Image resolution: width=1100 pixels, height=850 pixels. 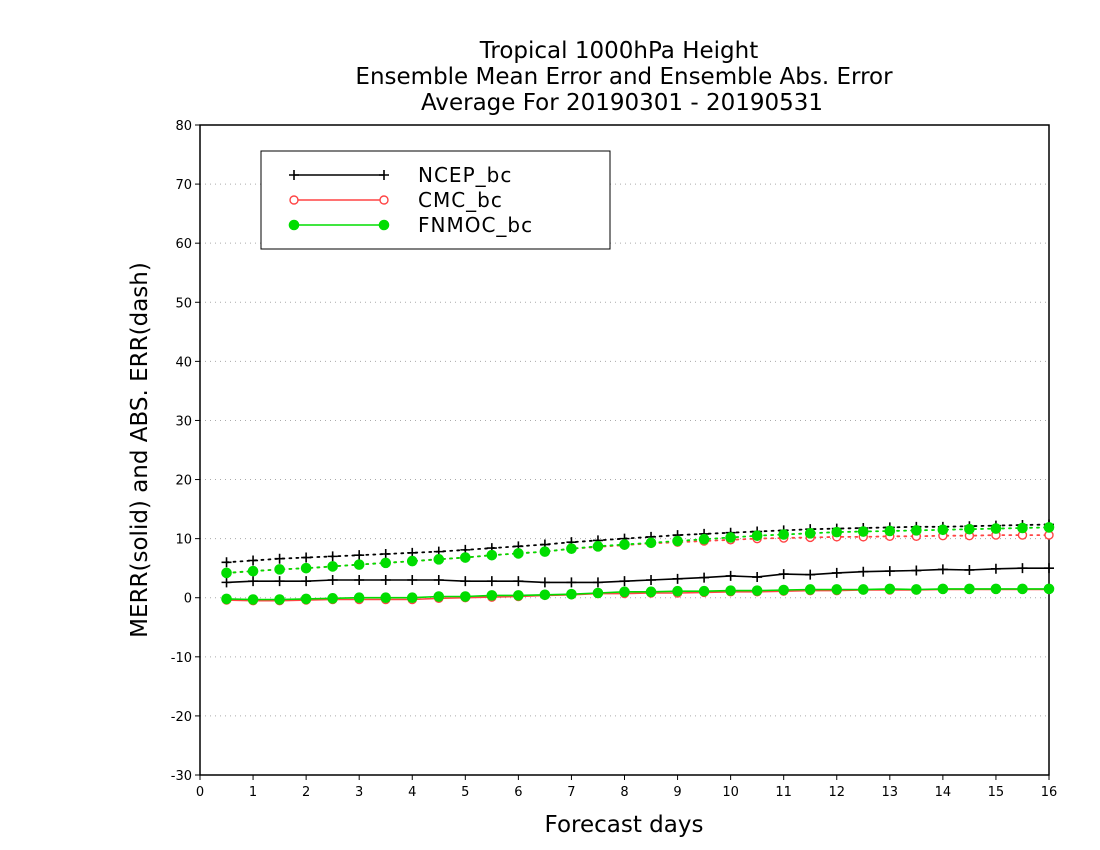 I want to click on x-axis-label: Forecast days, so click(x=624, y=825).